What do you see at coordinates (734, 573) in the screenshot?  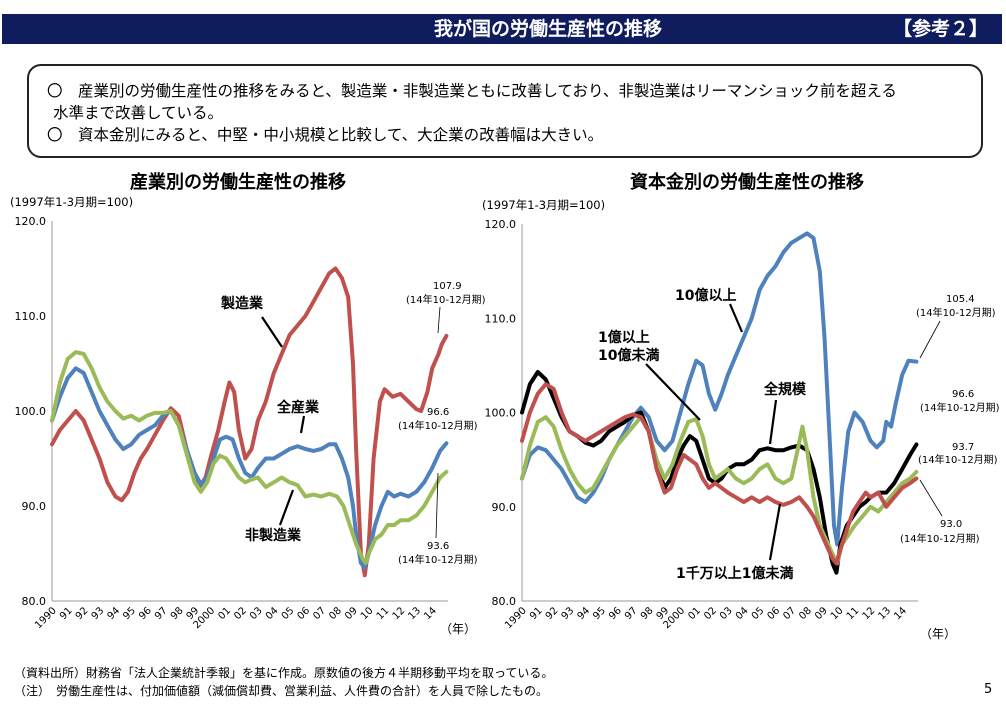 I see `label-small-cap: 1千万以上1億未満` at bounding box center [734, 573].